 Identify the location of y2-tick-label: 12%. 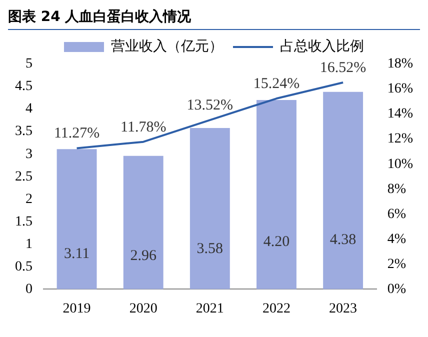
(400, 139).